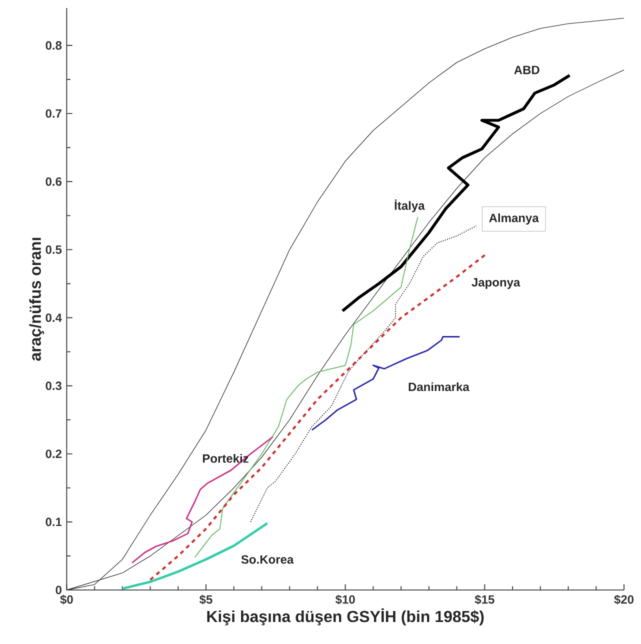  What do you see at coordinates (205, 599) in the screenshot?
I see `x-tick-label: $5` at bounding box center [205, 599].